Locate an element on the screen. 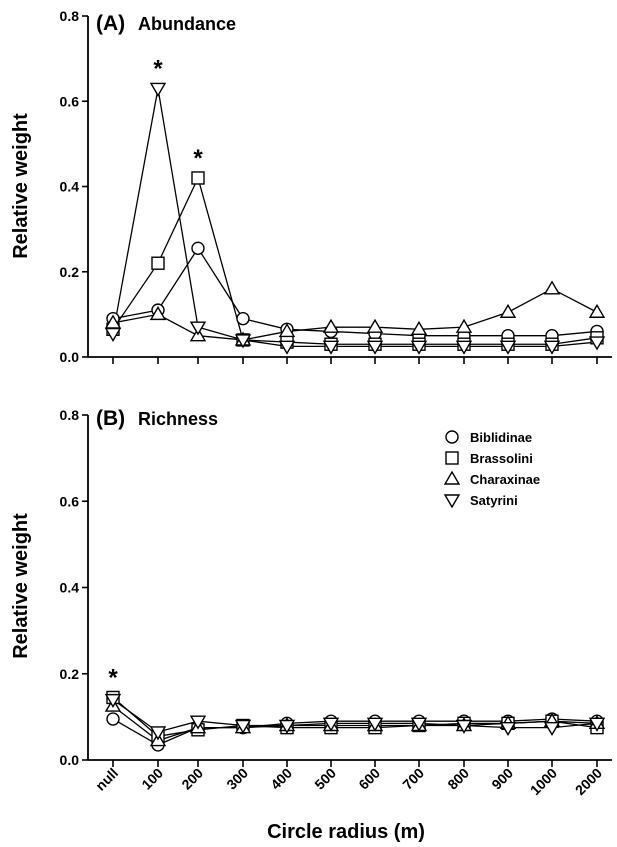  x-tick-label: 600 is located at coordinates (369, 779).